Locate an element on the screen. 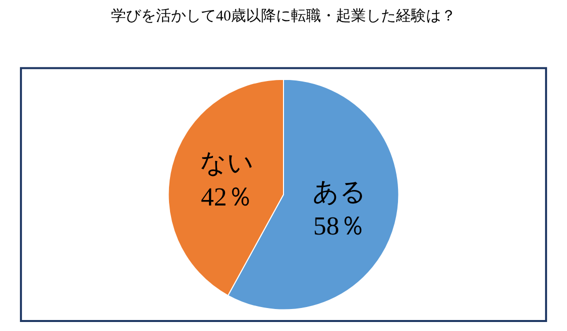 The image size is (567, 331). chart-title: 学びを活かして40歳以降に転職・起業した経験は？ is located at coordinates (283, 15).